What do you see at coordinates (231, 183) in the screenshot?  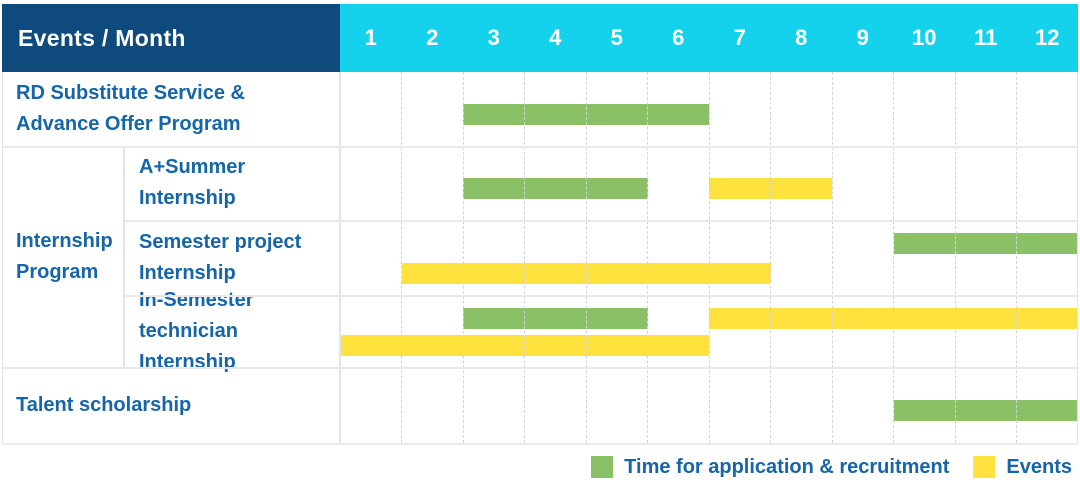 I see `row-label-a-summer-internship: A+Summer Internship` at bounding box center [231, 183].